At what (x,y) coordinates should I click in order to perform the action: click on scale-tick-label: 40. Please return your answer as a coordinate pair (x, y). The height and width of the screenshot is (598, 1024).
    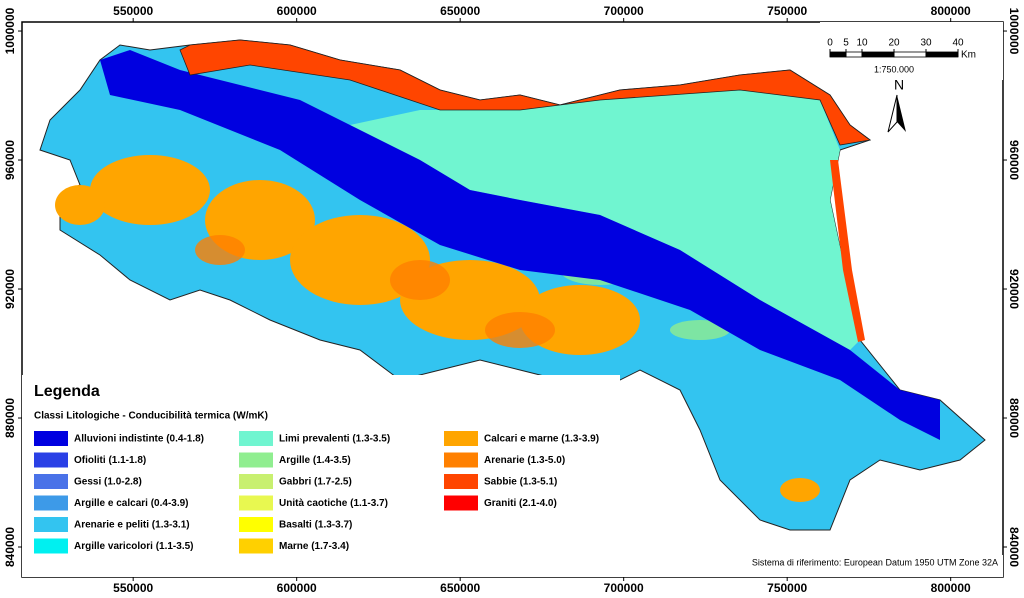
    Looking at the image, I should click on (958, 43).